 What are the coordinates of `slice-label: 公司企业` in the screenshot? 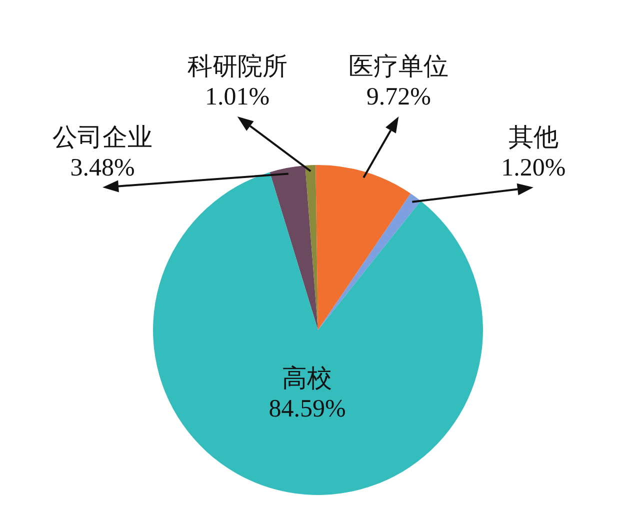 It's located at (102, 138).